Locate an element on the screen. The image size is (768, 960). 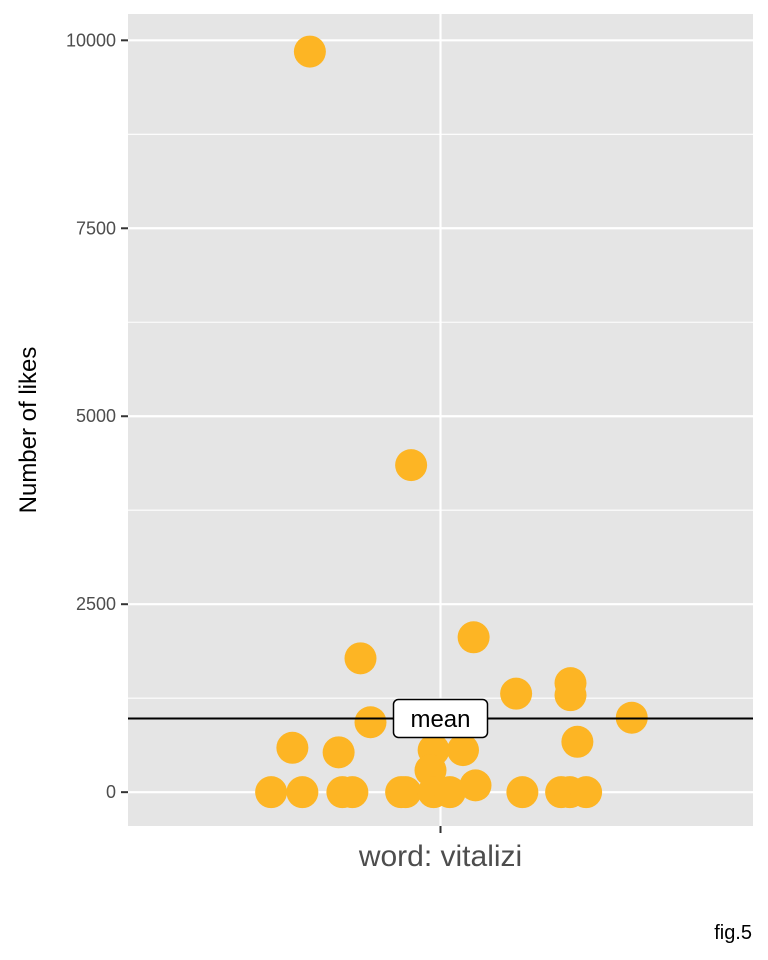
y-tick-label: 5000 is located at coordinates (96, 416).